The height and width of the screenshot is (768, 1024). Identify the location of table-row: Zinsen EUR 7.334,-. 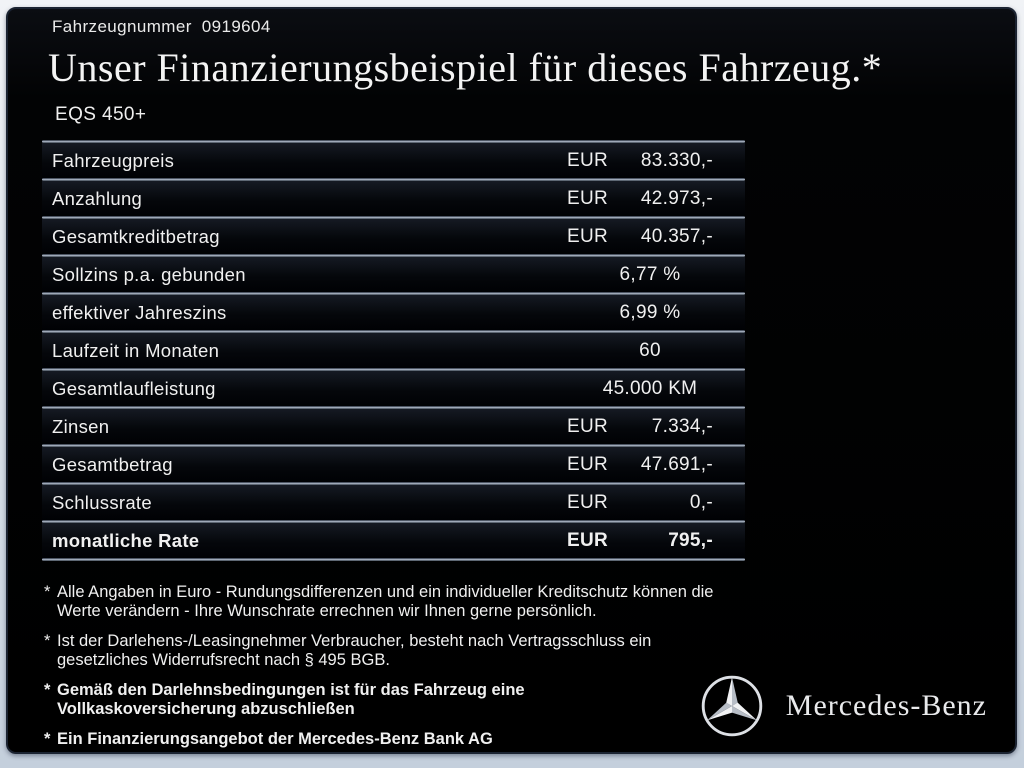
(393, 426).